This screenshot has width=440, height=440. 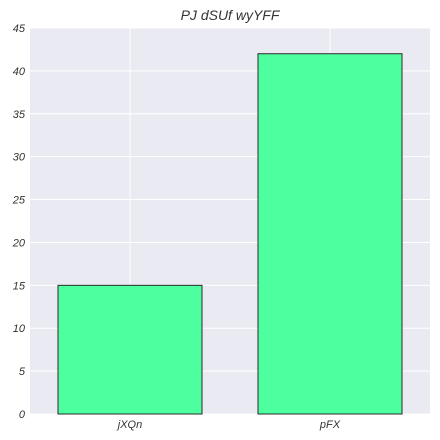 I want to click on y-tick-label: 25, so click(x=19, y=201).